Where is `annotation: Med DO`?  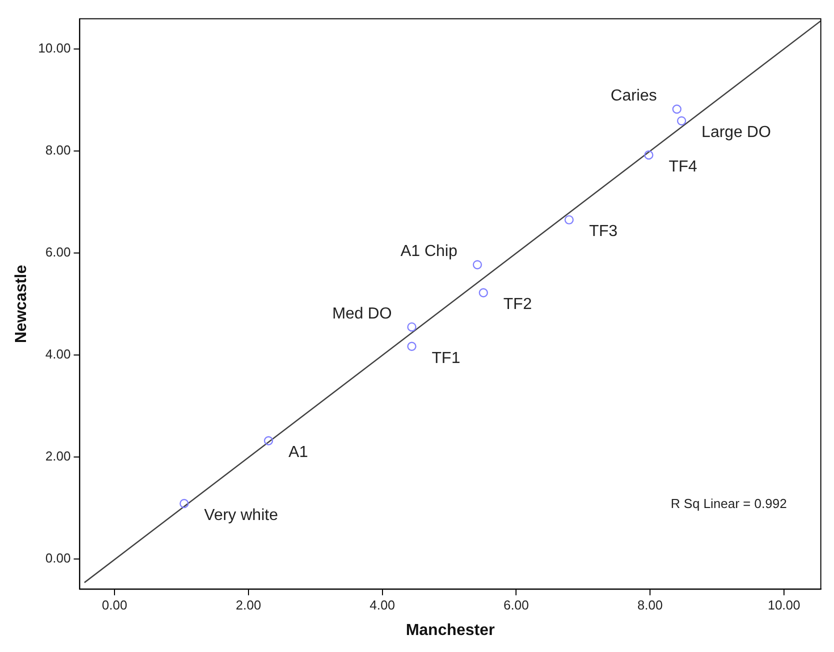 annotation: Med DO is located at coordinates (362, 313).